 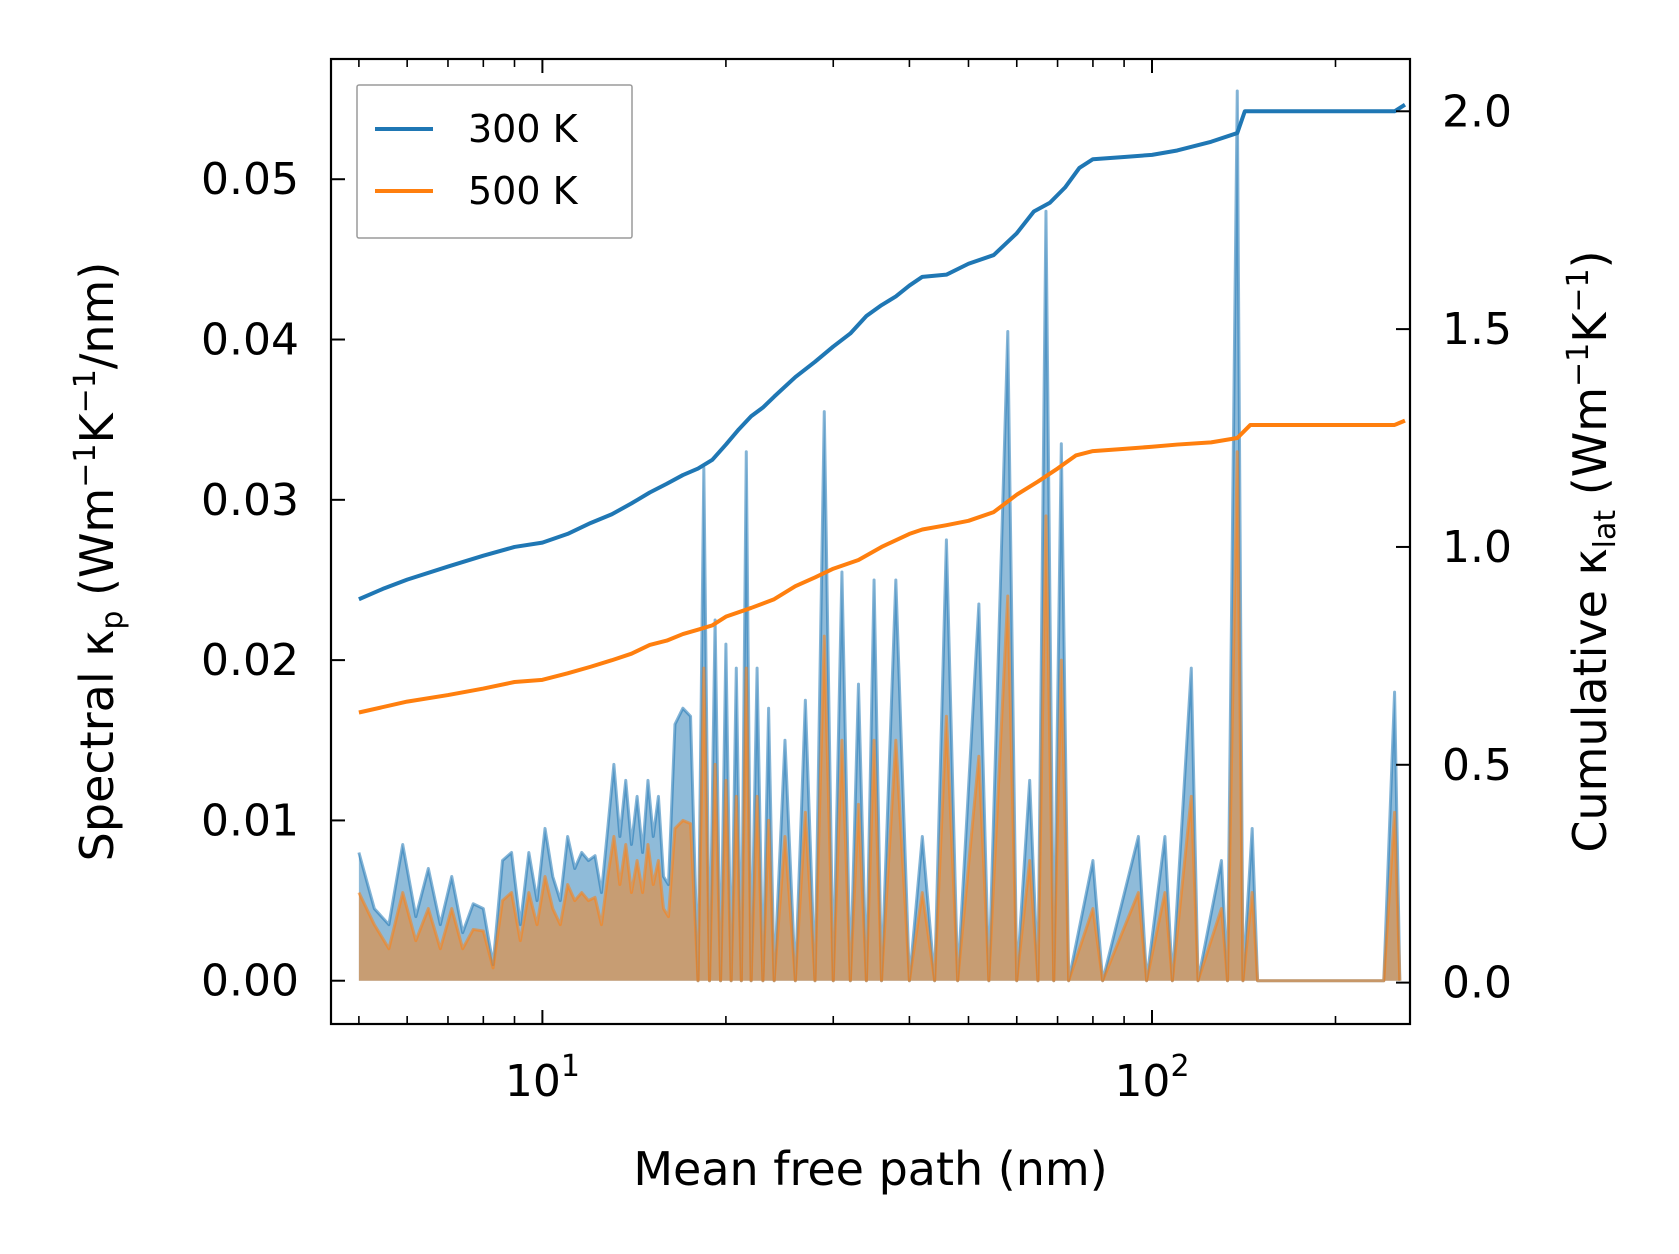 I want to click on y-left-tick-label: 0.00, so click(x=250, y=981).